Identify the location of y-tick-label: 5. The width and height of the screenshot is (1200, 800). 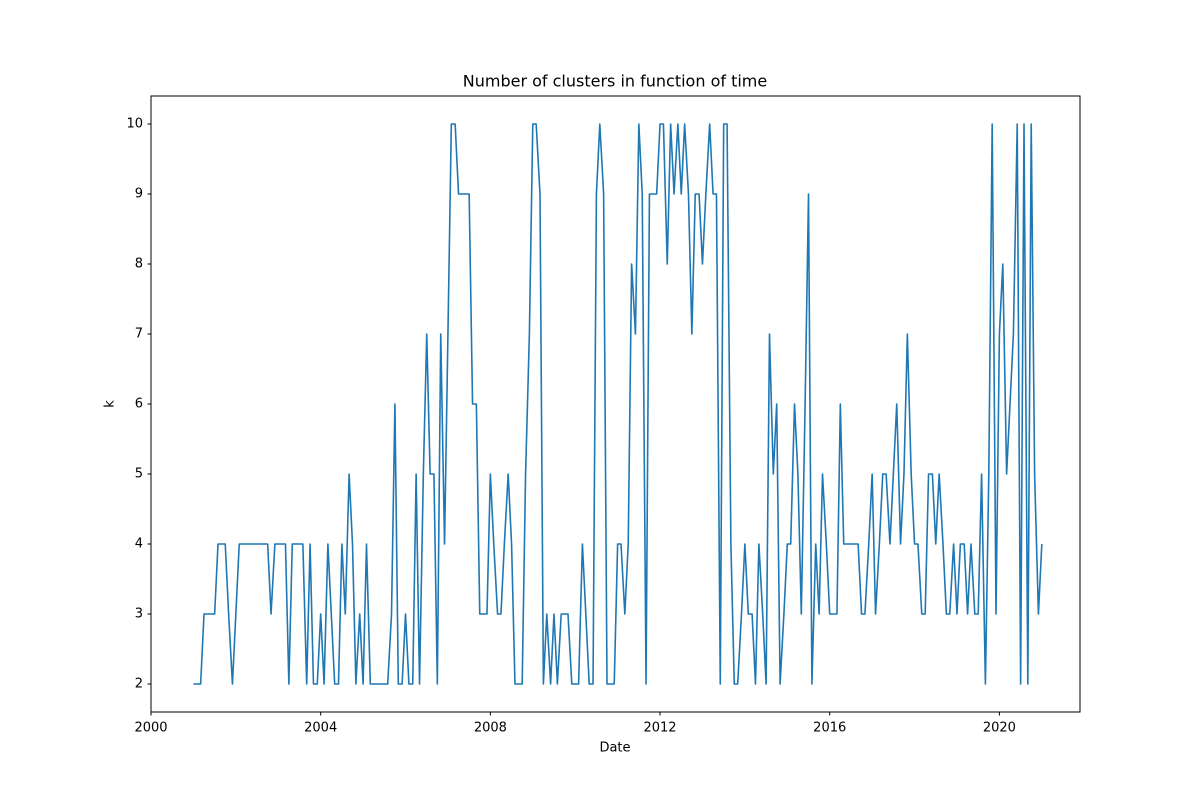
(139, 474).